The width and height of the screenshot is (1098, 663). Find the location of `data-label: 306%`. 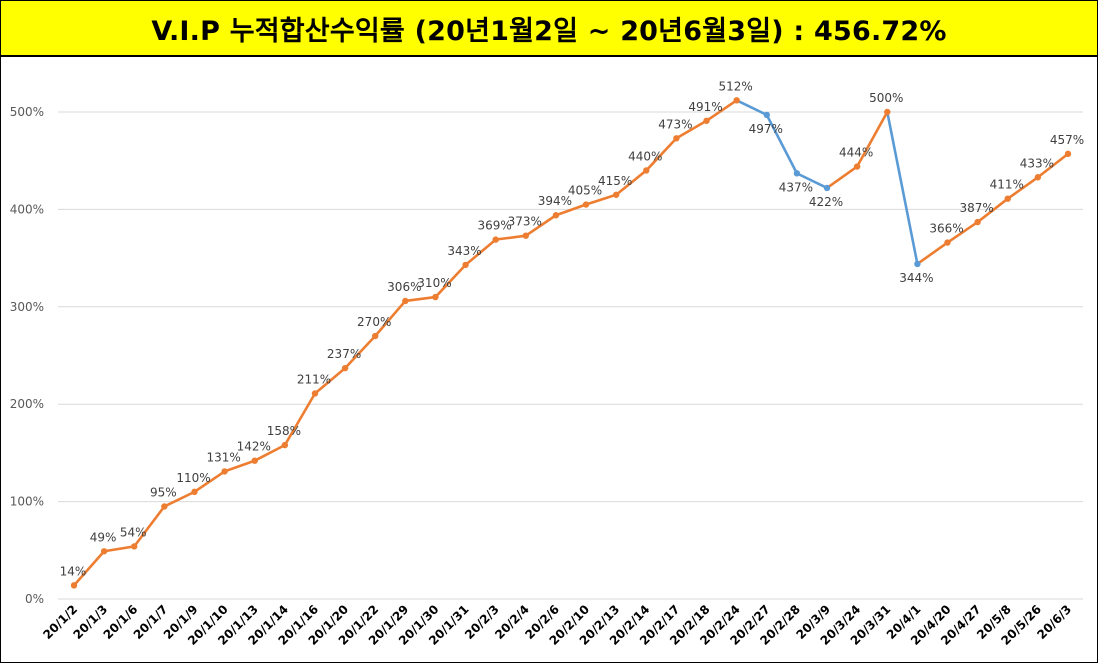

data-label: 306% is located at coordinates (404, 287).